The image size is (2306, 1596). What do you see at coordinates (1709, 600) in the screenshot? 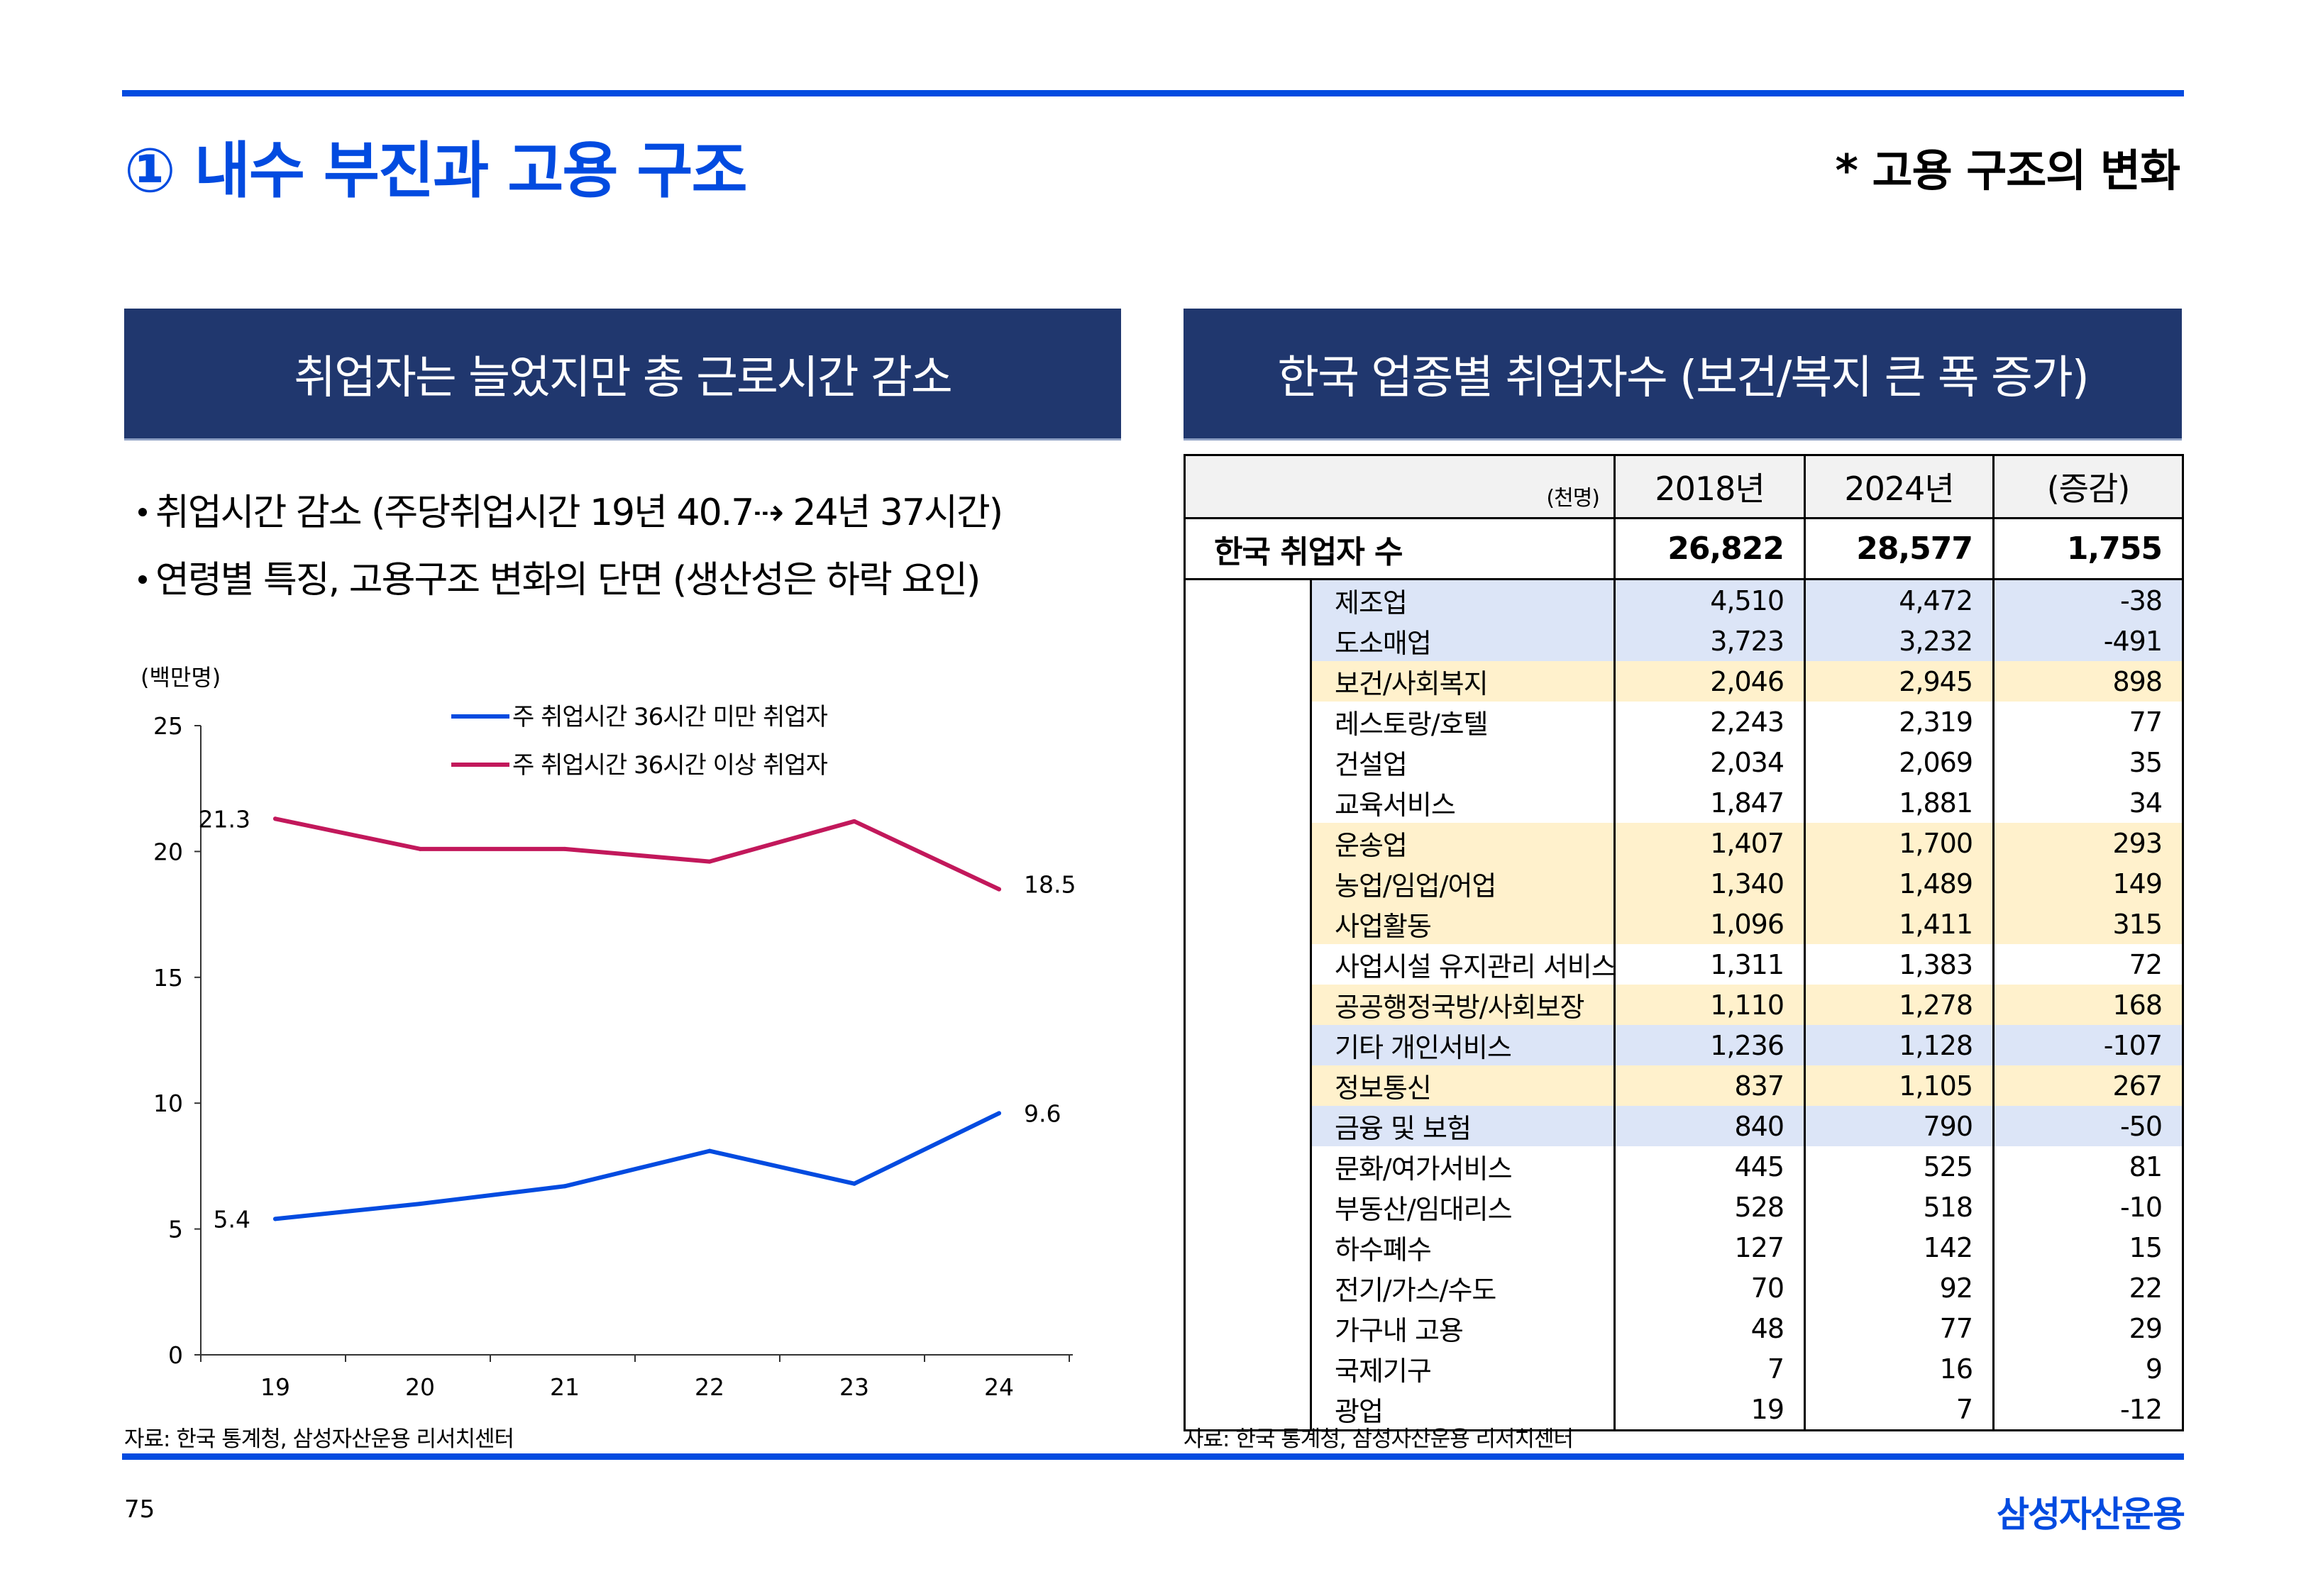
I see `value-2018: 4,510` at bounding box center [1709, 600].